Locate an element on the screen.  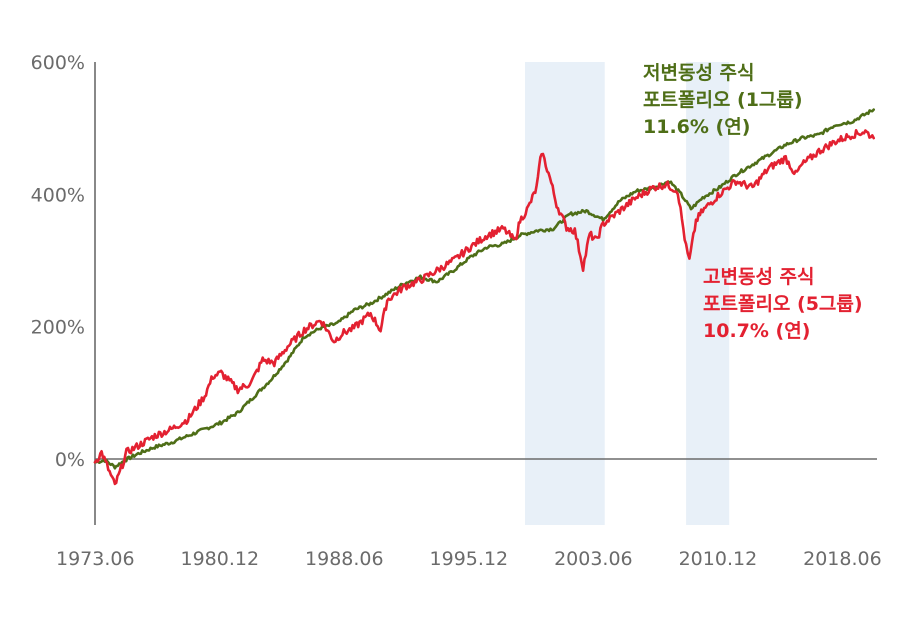
high-volatility-label: 10.7% (연) is located at coordinates (756, 331).